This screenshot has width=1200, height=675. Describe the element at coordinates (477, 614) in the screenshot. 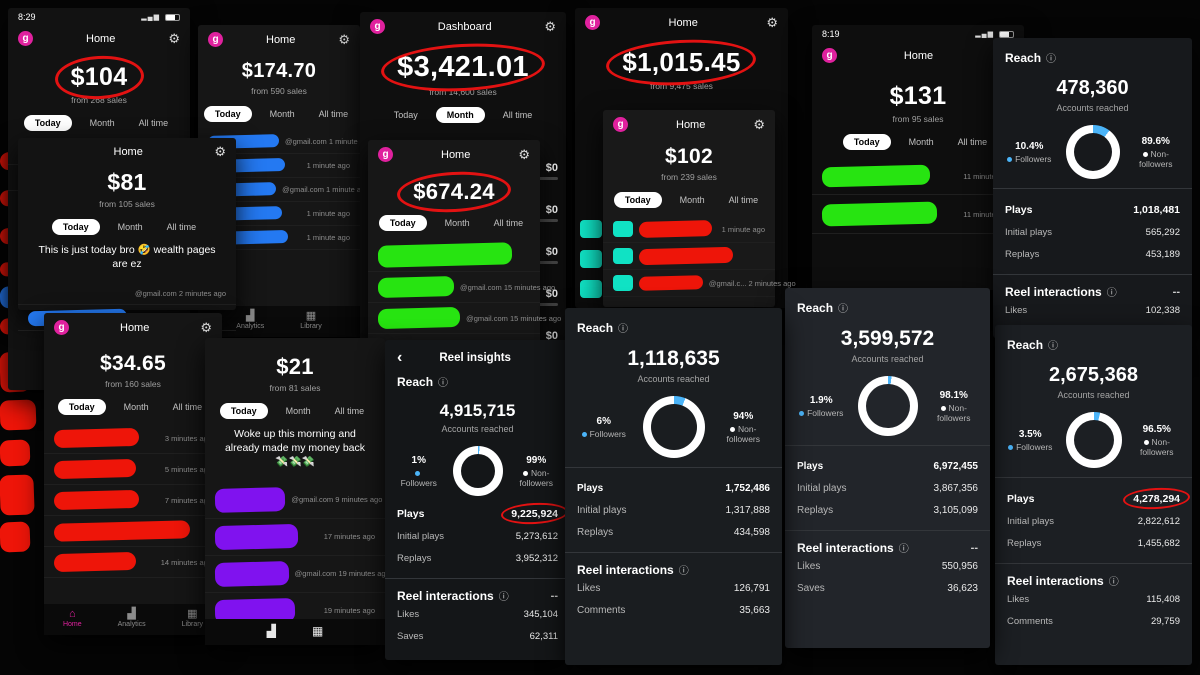

I see `likes-row: Likes 345,104` at that location.